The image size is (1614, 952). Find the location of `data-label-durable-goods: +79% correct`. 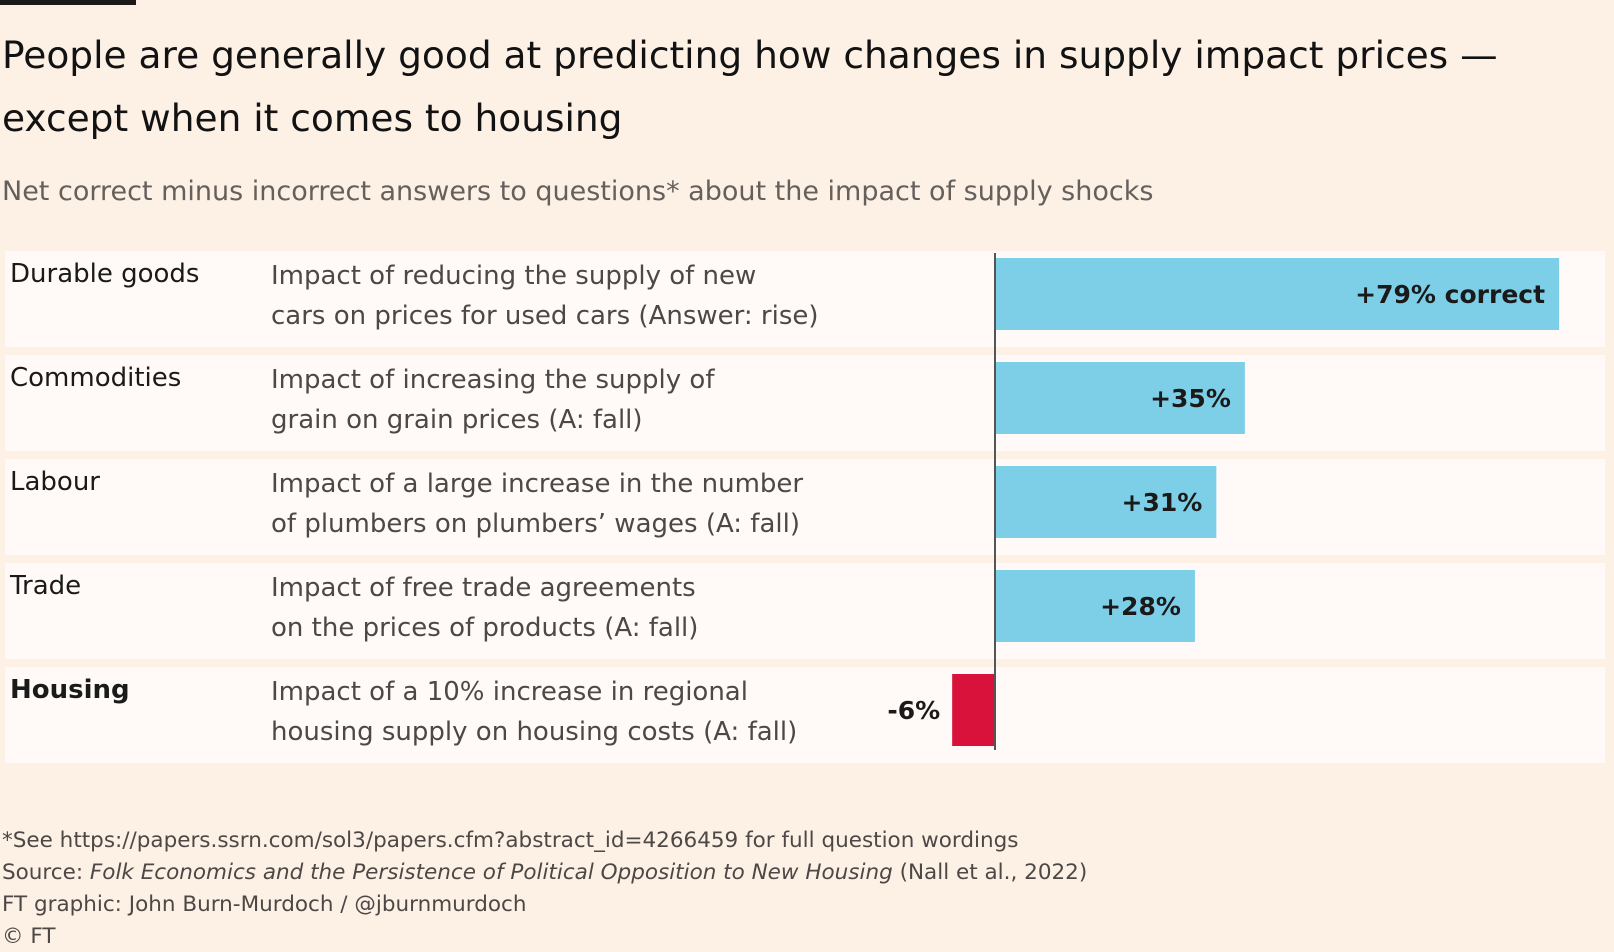

data-label-durable-goods: +79% correct is located at coordinates (1450, 294).